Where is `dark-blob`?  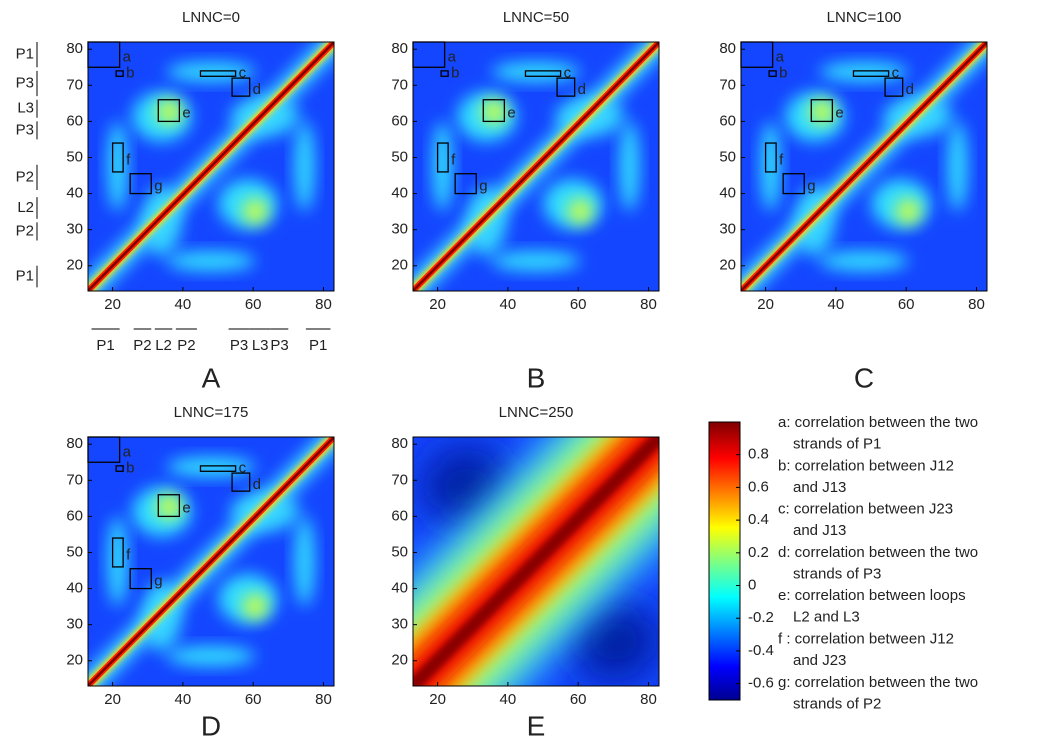
dark-blob is located at coordinates (614, 641).